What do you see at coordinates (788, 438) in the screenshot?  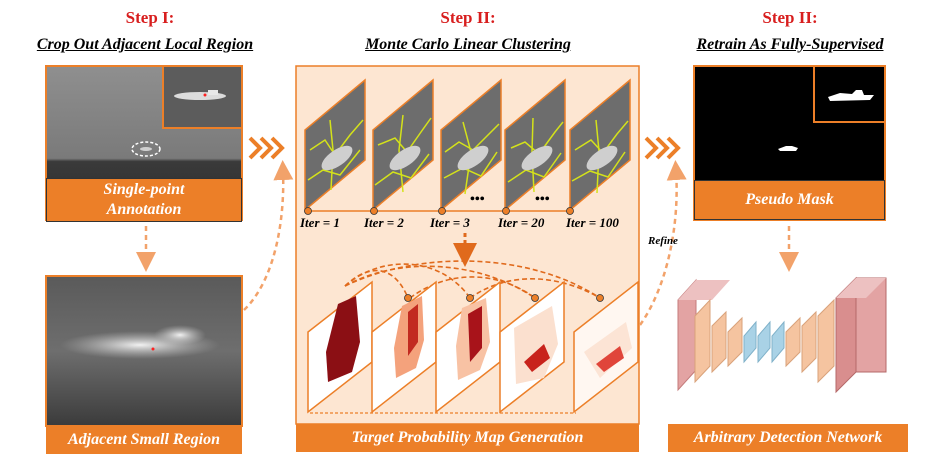 I see `detection-network-label: Arbitrary Detection Network` at bounding box center [788, 438].